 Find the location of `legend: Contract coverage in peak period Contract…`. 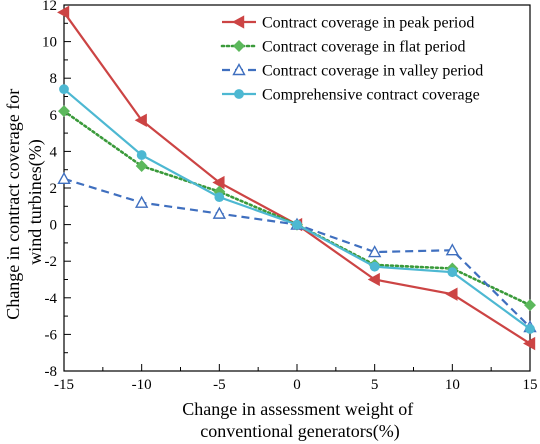

legend: Contract coverage in peak period Contract… is located at coordinates (351, 59).